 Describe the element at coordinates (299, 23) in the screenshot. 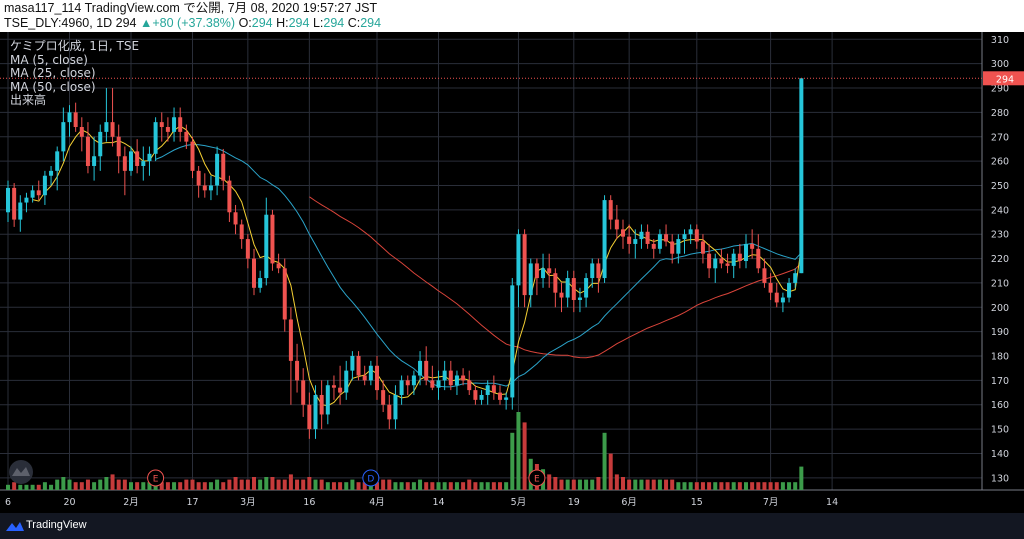

I see `ohlc-high-value: 294` at that location.